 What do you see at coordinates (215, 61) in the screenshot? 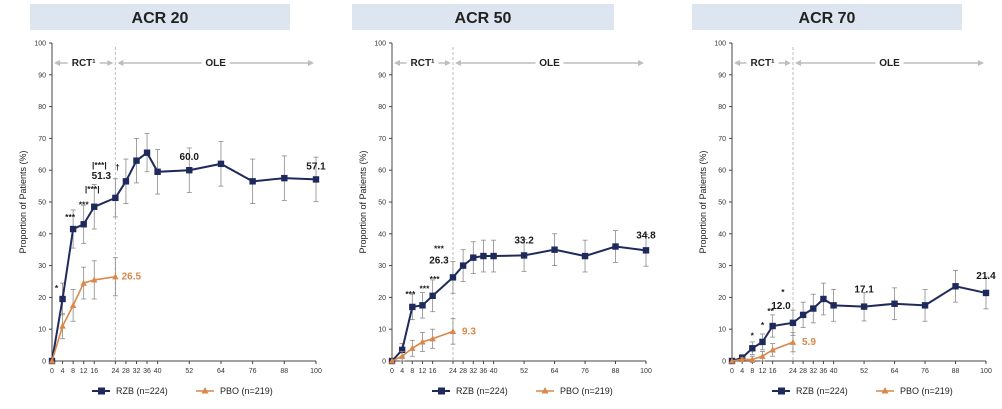
I see `ole-label-bg` at bounding box center [215, 61].